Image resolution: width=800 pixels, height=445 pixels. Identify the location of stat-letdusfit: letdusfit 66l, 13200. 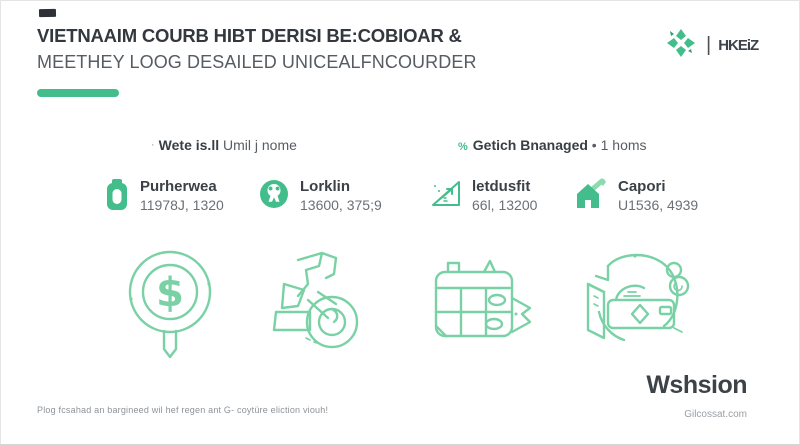
(483, 196).